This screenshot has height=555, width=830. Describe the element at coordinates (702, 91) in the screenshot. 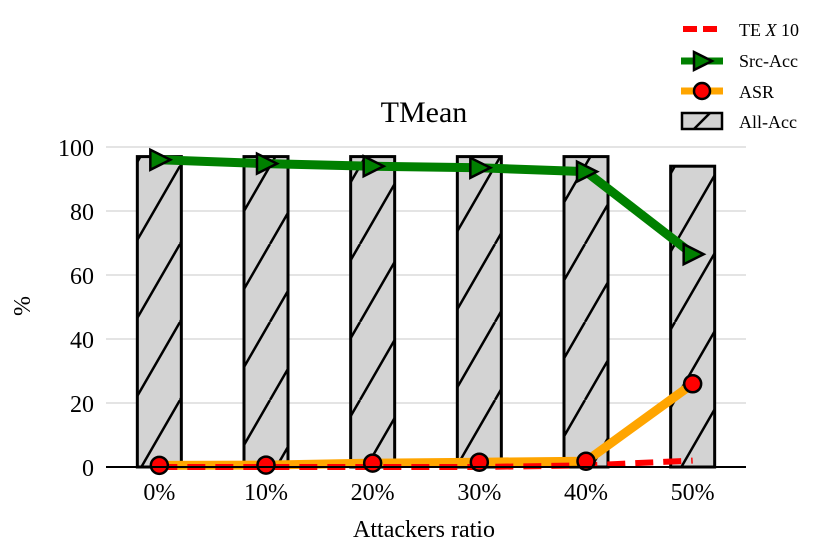

I see `legend-marker-asr` at that location.